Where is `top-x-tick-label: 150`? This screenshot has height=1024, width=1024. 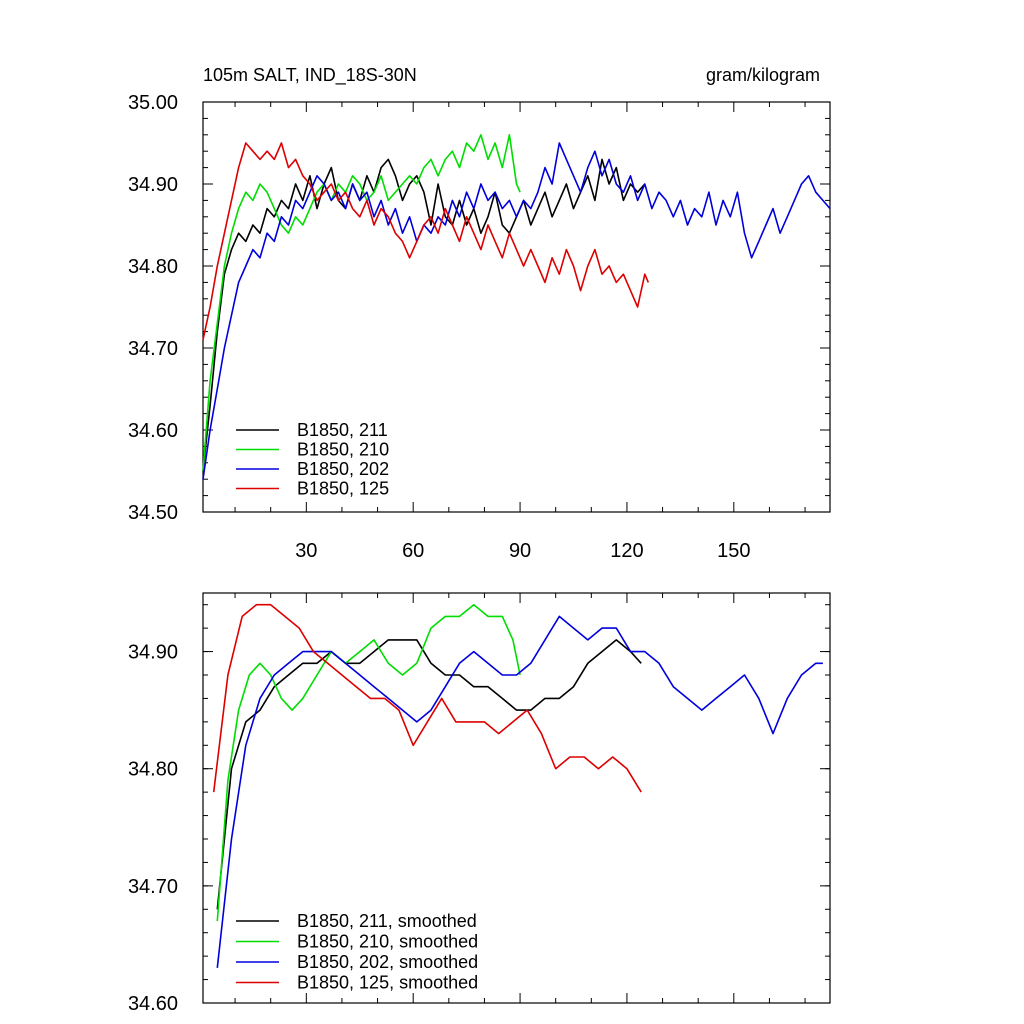 top-x-tick-label: 150 is located at coordinates (733, 551).